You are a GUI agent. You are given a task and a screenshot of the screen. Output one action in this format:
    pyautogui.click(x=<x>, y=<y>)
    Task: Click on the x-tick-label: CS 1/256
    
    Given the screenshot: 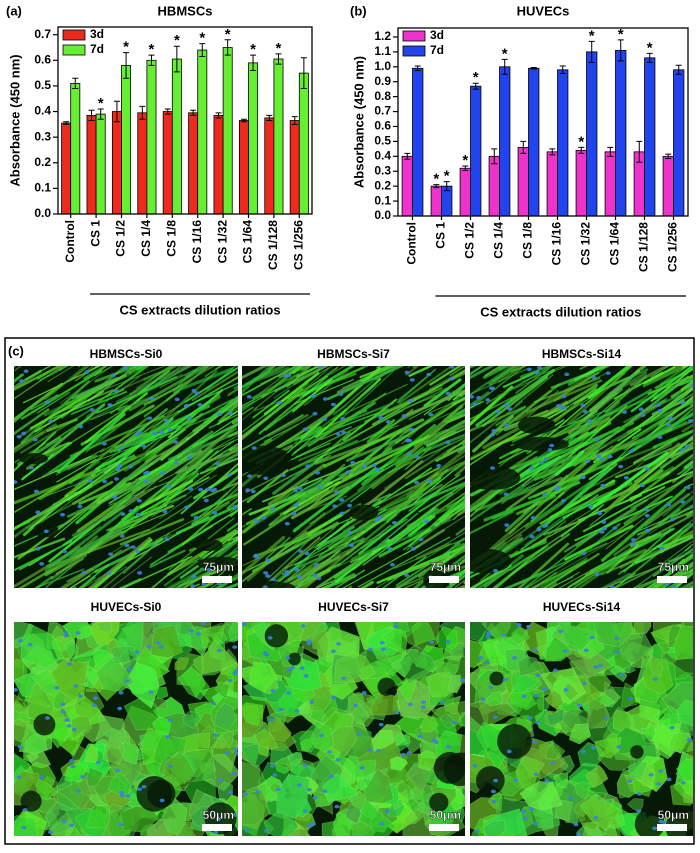 What is the action you would take?
    pyautogui.click(x=673, y=247)
    